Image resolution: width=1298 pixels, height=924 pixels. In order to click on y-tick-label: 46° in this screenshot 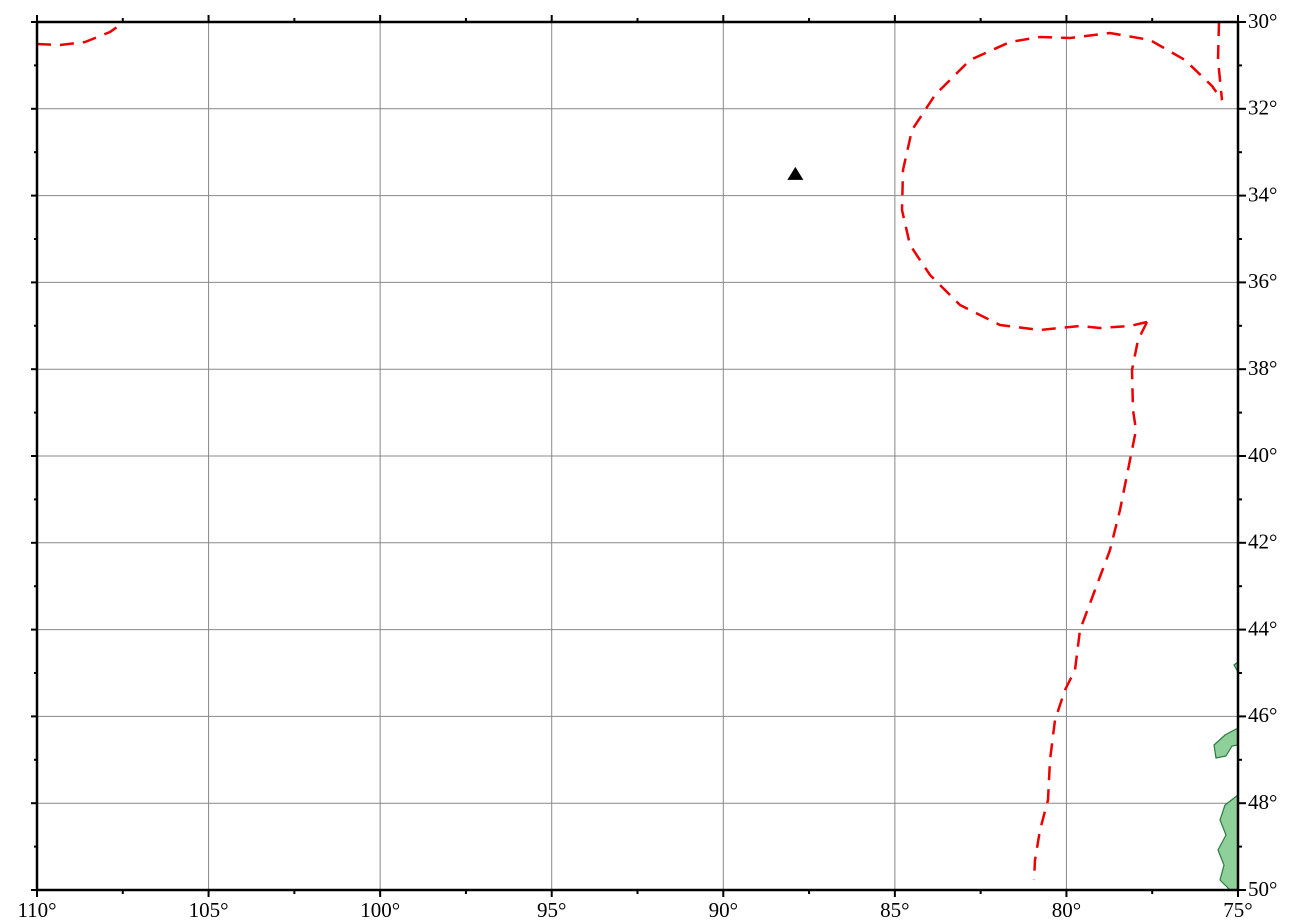, I will do `click(1262, 715)`.